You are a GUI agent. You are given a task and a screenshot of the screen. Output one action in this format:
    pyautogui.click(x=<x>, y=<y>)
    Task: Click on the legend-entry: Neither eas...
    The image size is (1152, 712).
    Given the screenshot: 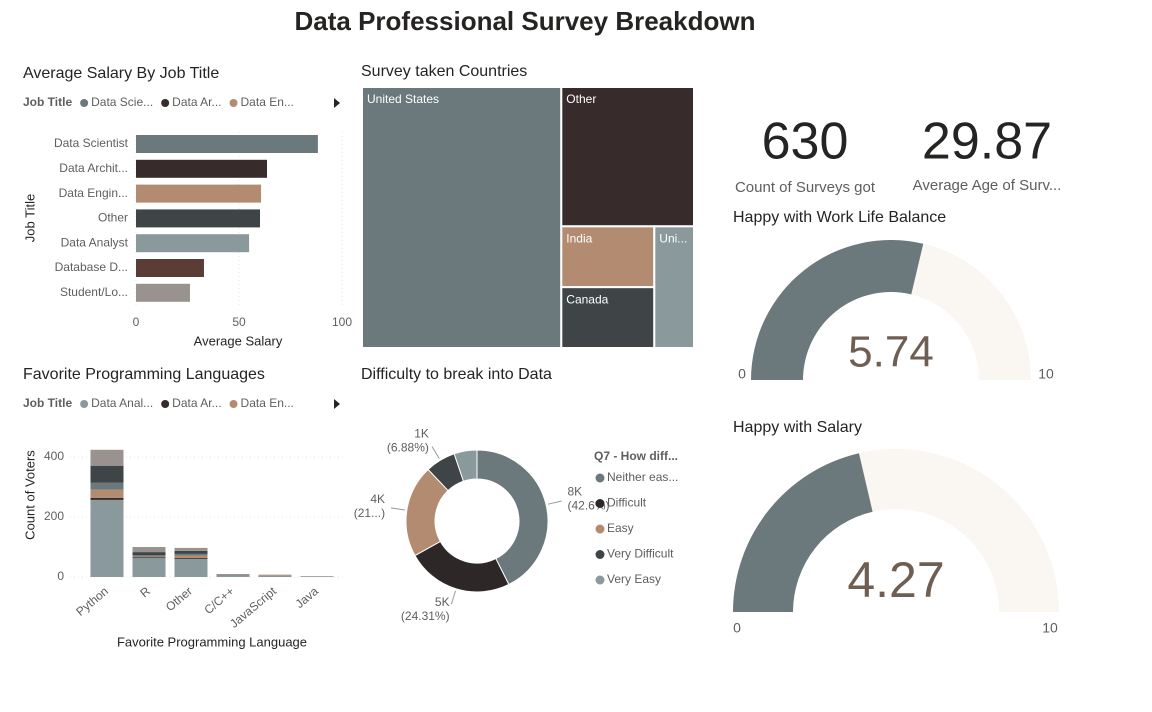 What is the action you would take?
    pyautogui.click(x=642, y=477)
    